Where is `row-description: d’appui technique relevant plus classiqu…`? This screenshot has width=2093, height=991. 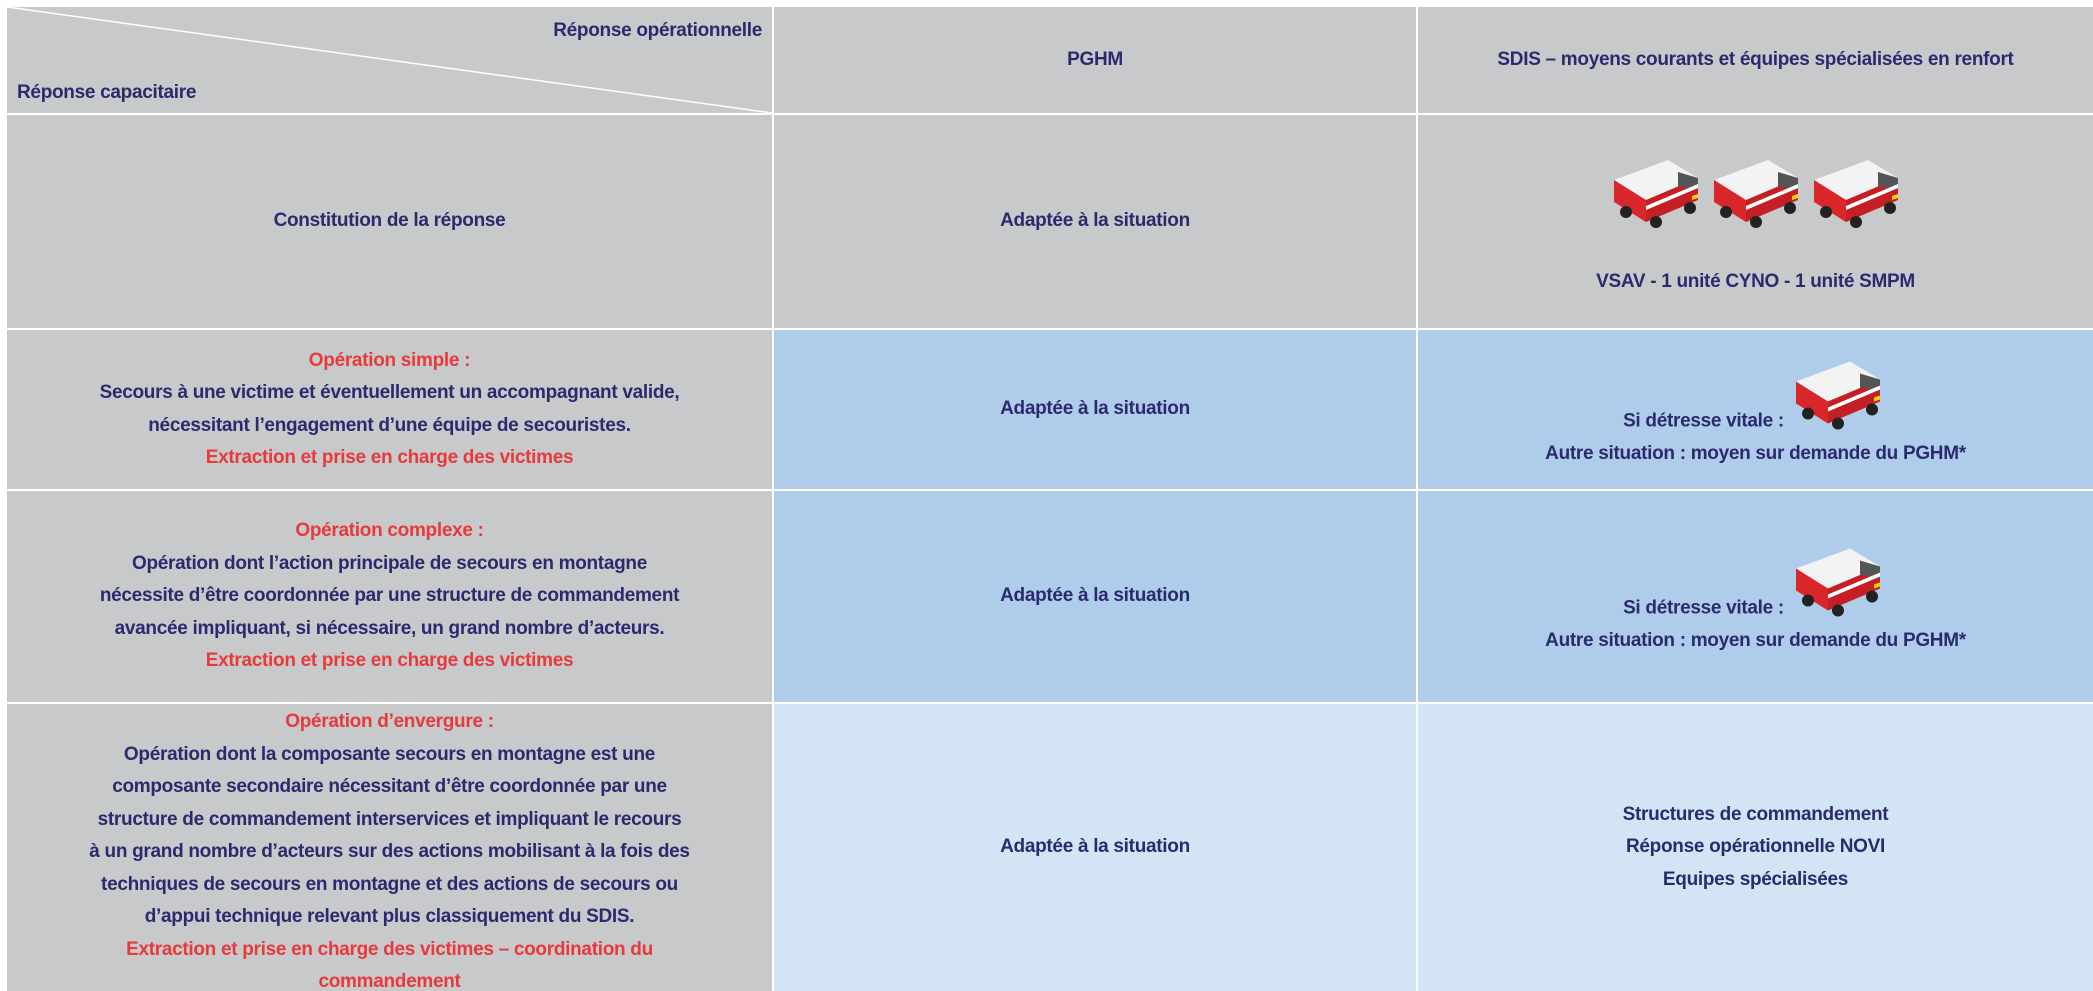
row-description: d’appui technique relevant plus classiqu… is located at coordinates (389, 916).